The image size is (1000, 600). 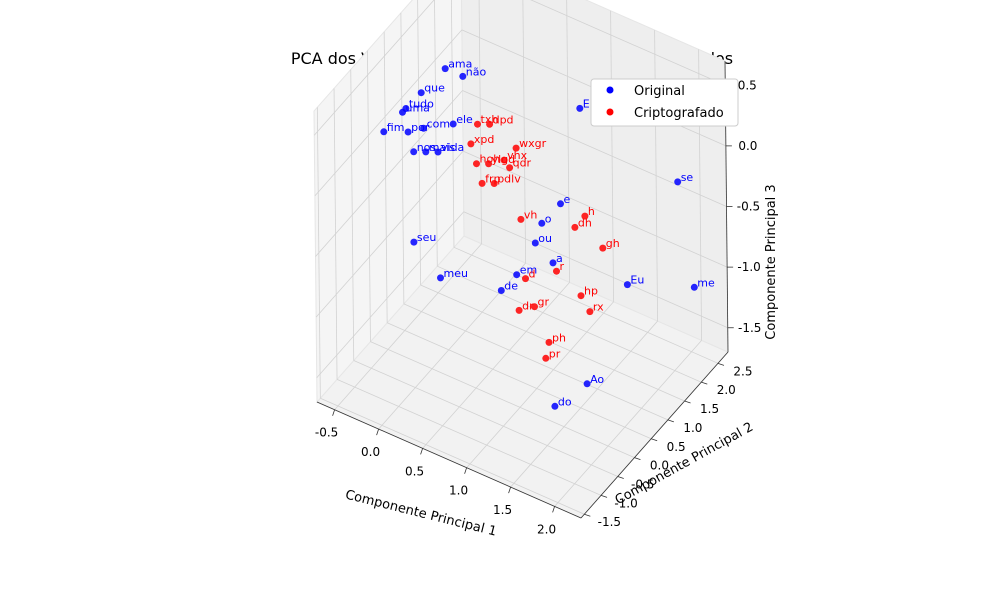 I want to click on point-label-criptografado-10: ph, so click(x=559, y=337).